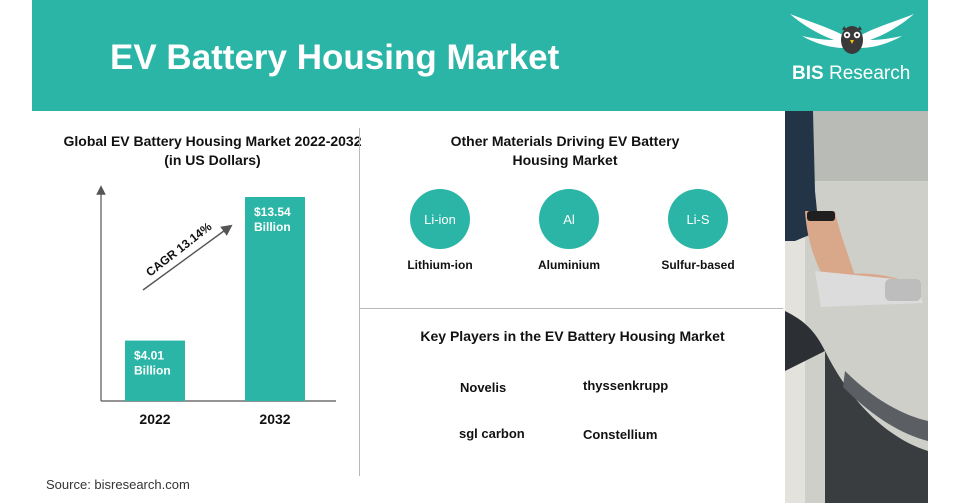 The width and height of the screenshot is (960, 503). Describe the element at coordinates (274, 419) in the screenshot. I see `x-tick-2032: 2032` at that location.